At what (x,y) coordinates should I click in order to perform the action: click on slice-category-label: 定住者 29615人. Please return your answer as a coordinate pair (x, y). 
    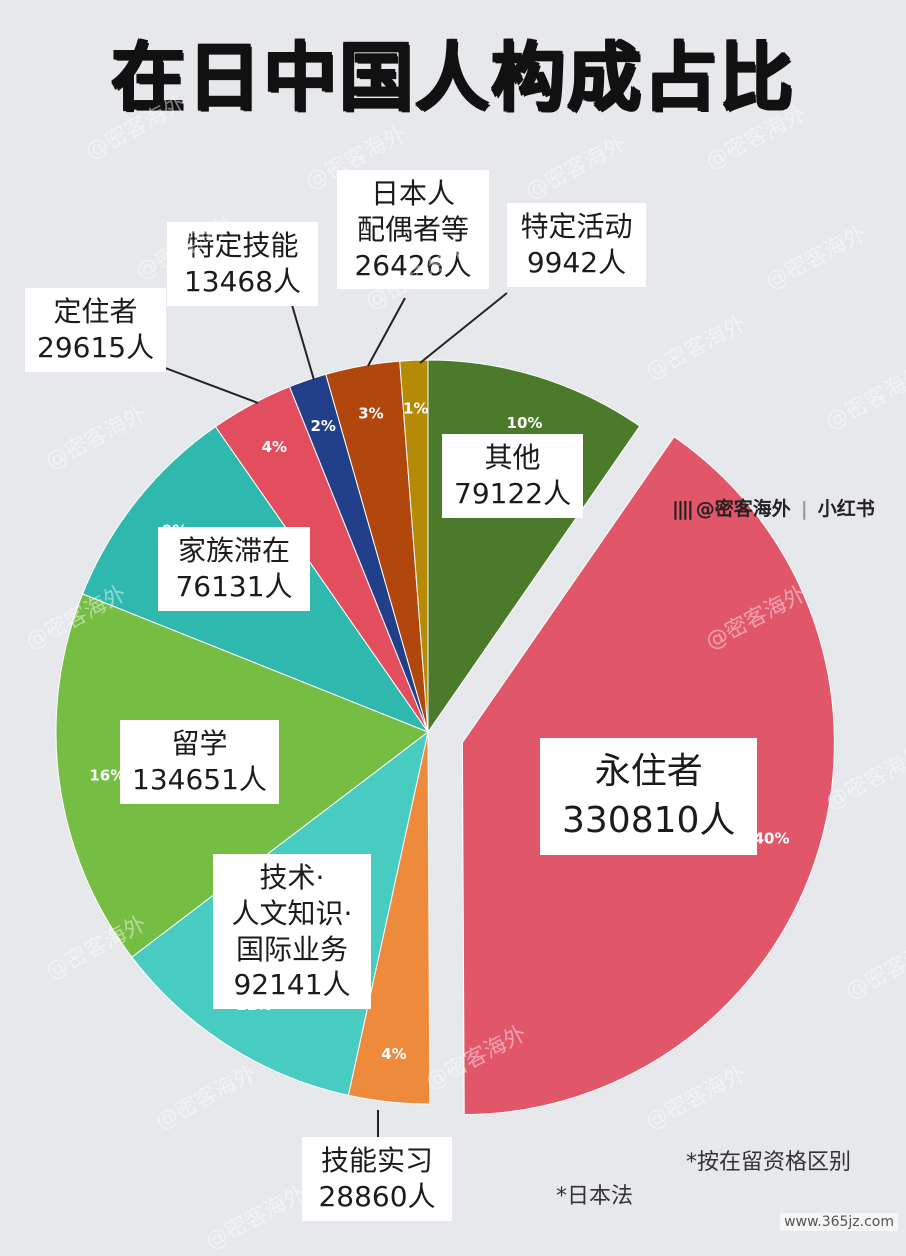
    Looking at the image, I should click on (96, 330).